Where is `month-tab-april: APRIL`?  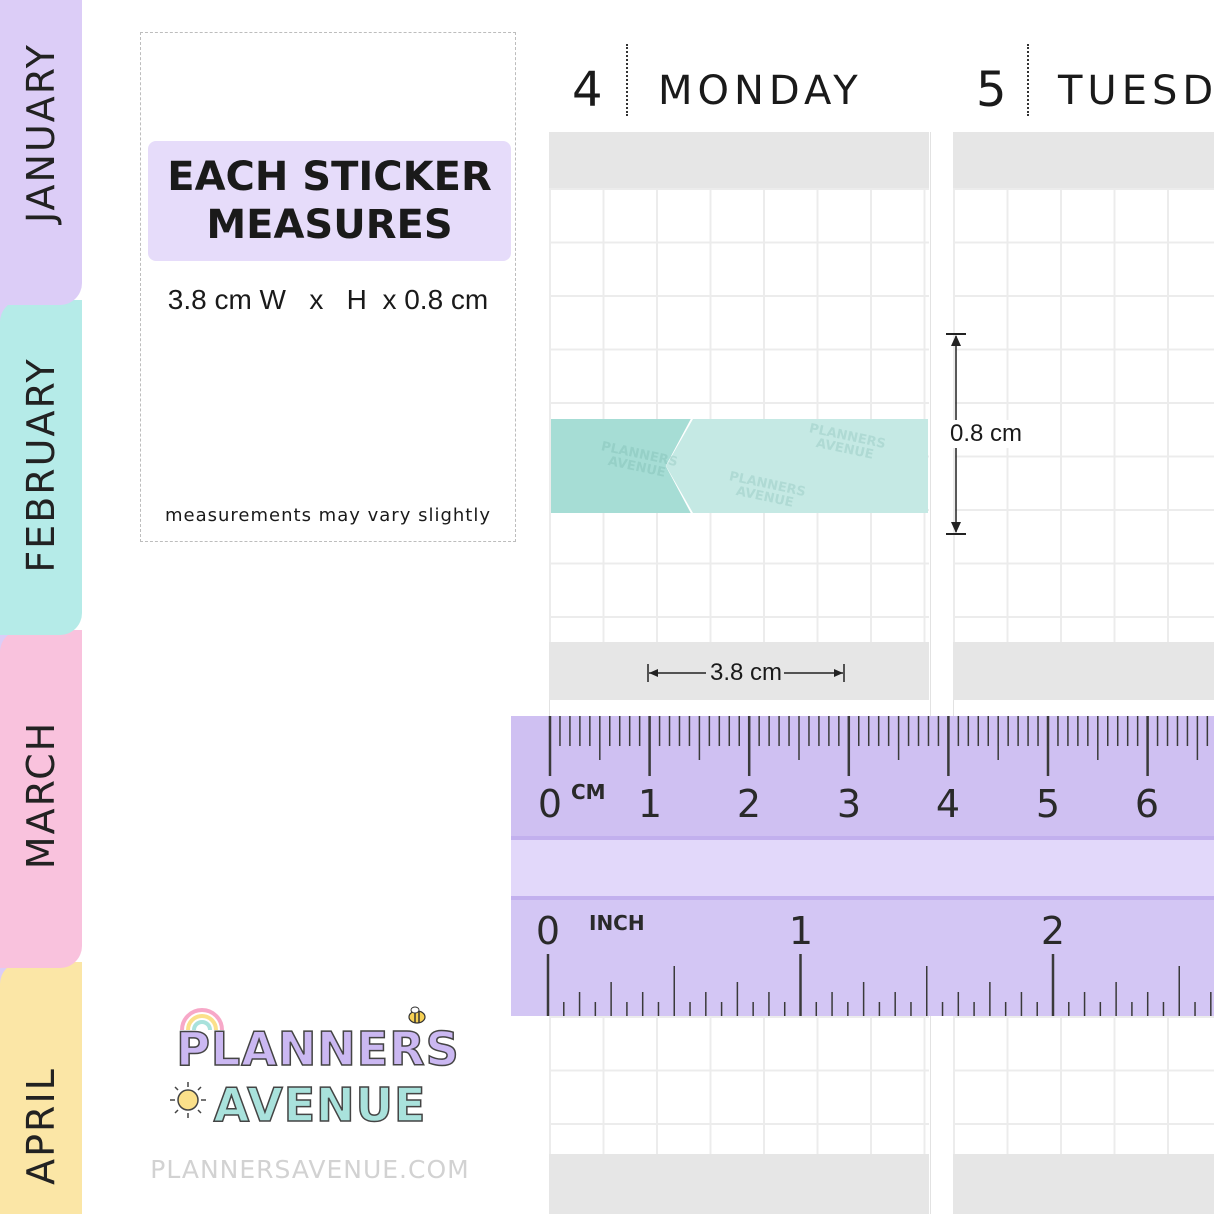 month-tab-april: APRIL is located at coordinates (41, 1088).